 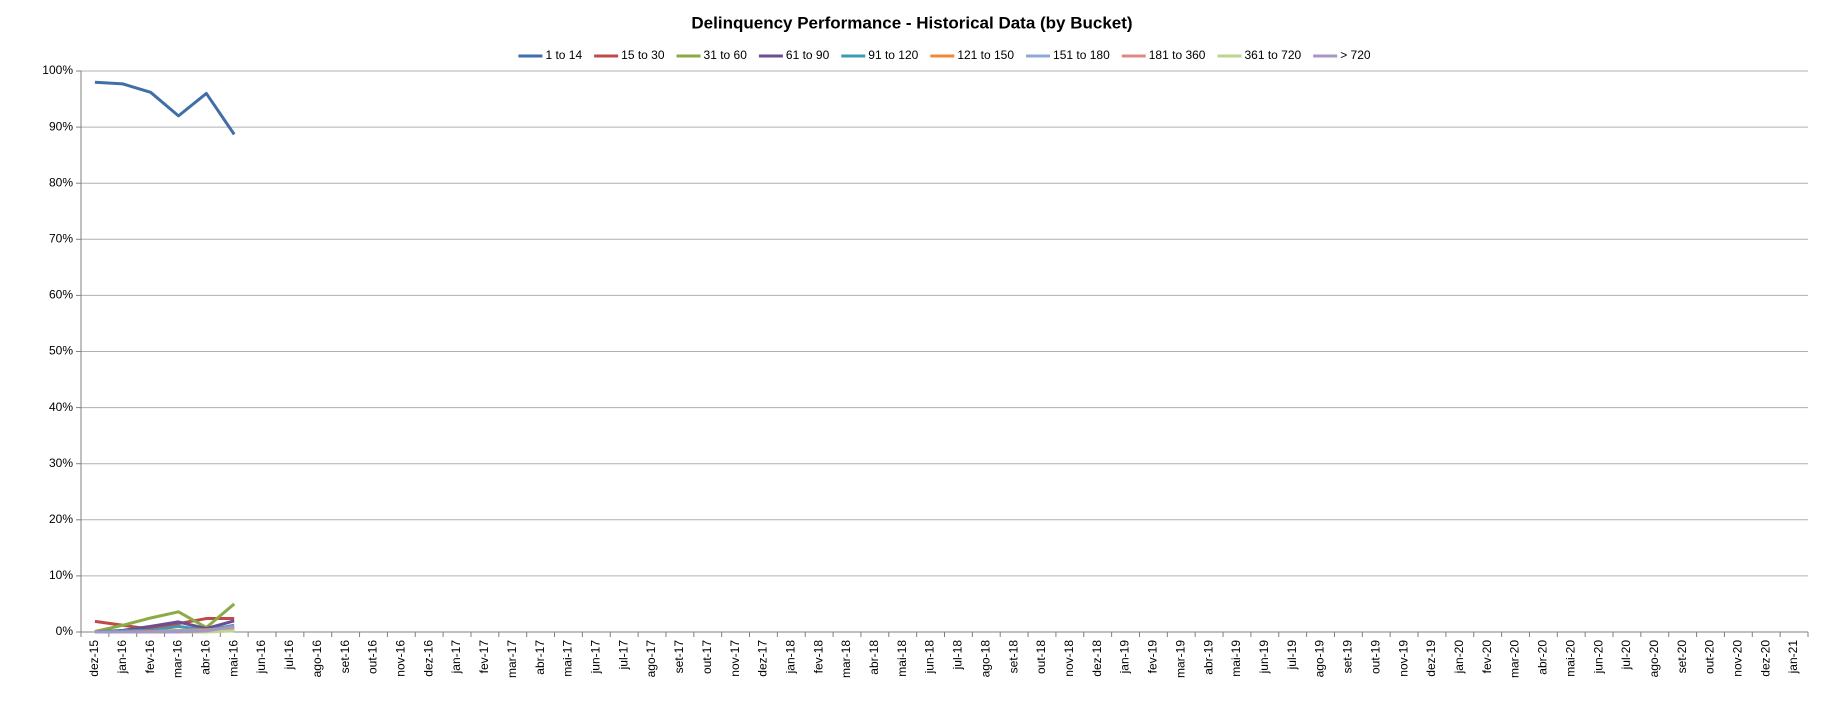 What do you see at coordinates (1710, 657) in the screenshot?
I see `x-tick-label: out-20` at bounding box center [1710, 657].